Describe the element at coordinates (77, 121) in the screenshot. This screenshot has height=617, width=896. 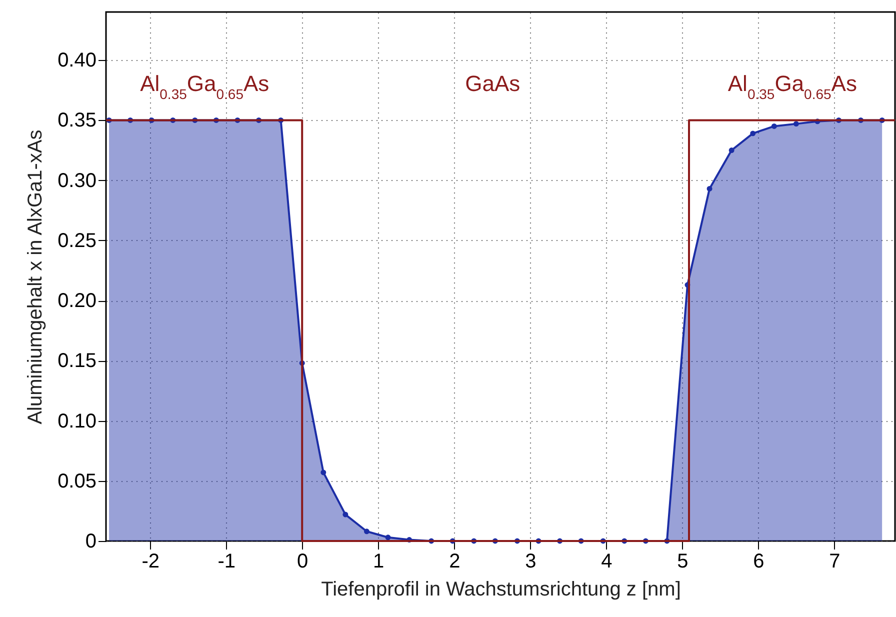
I see `y-tick-label: 0.35` at that location.